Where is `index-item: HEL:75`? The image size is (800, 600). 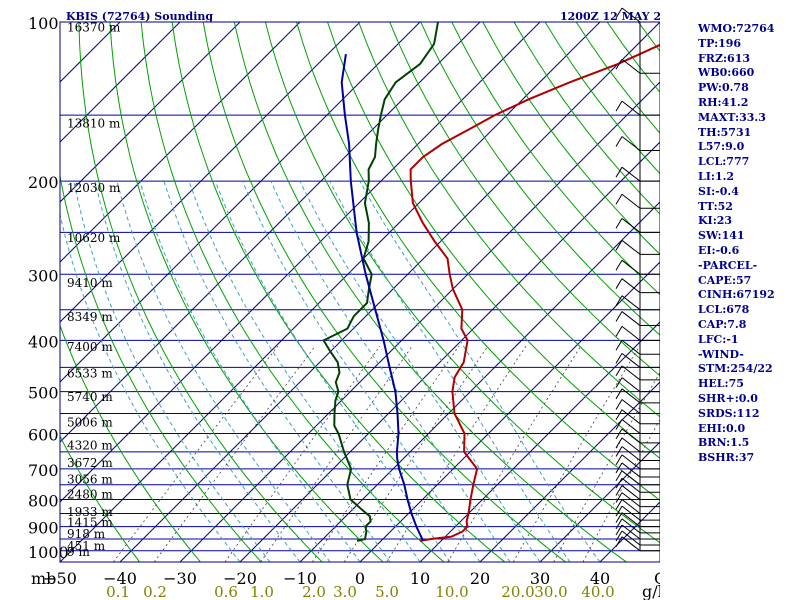
index-item: HEL:75 is located at coordinates (721, 384).